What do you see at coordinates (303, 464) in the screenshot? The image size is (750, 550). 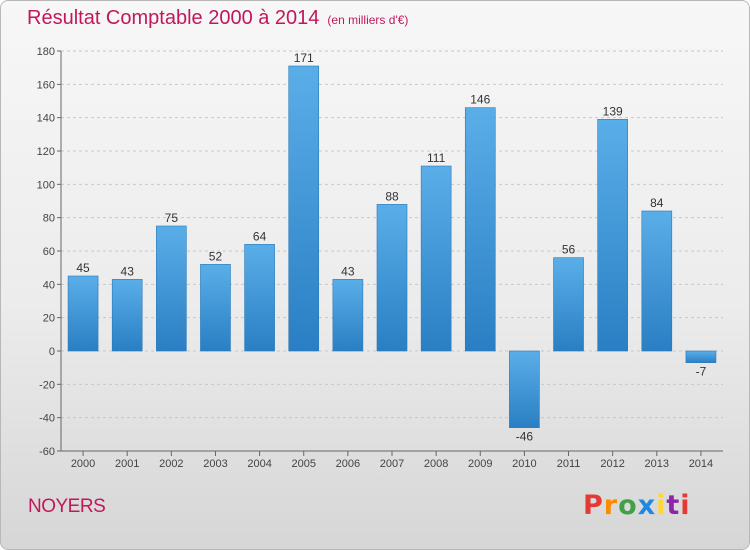 I see `x-tick-label: 2005` at bounding box center [303, 464].